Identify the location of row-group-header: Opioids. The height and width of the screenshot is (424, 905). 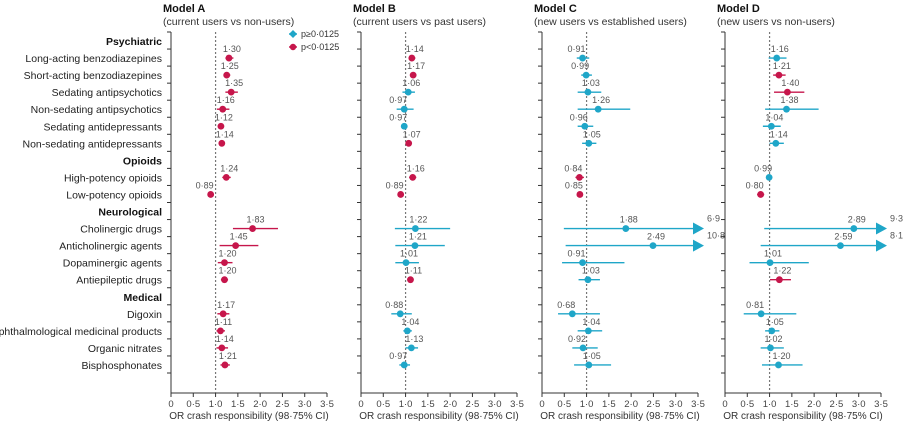
(142, 161).